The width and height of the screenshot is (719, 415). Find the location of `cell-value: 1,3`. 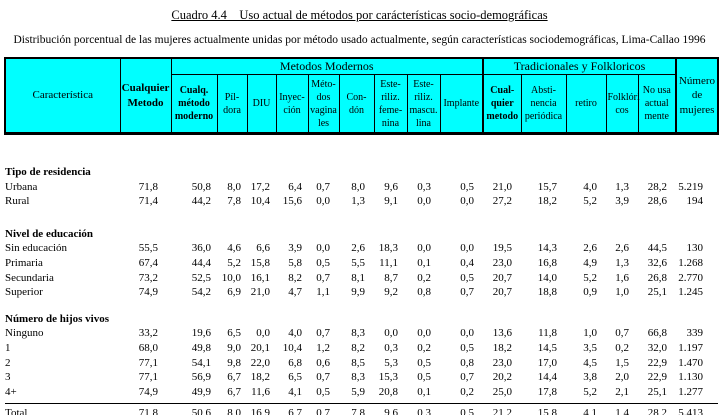

cell-value: 1,3 is located at coordinates (622, 187).